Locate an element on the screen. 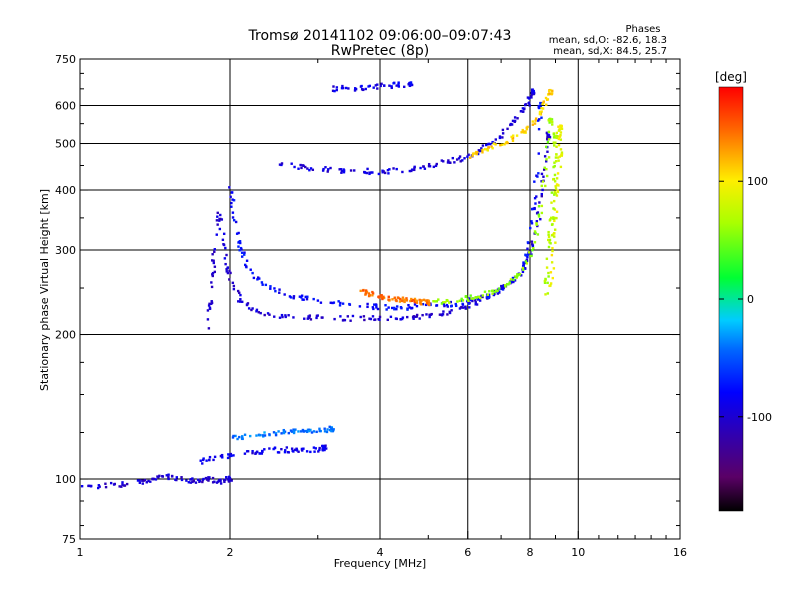 The height and width of the screenshot is (600, 800). y-tick-label: 600 is located at coordinates (65, 106).